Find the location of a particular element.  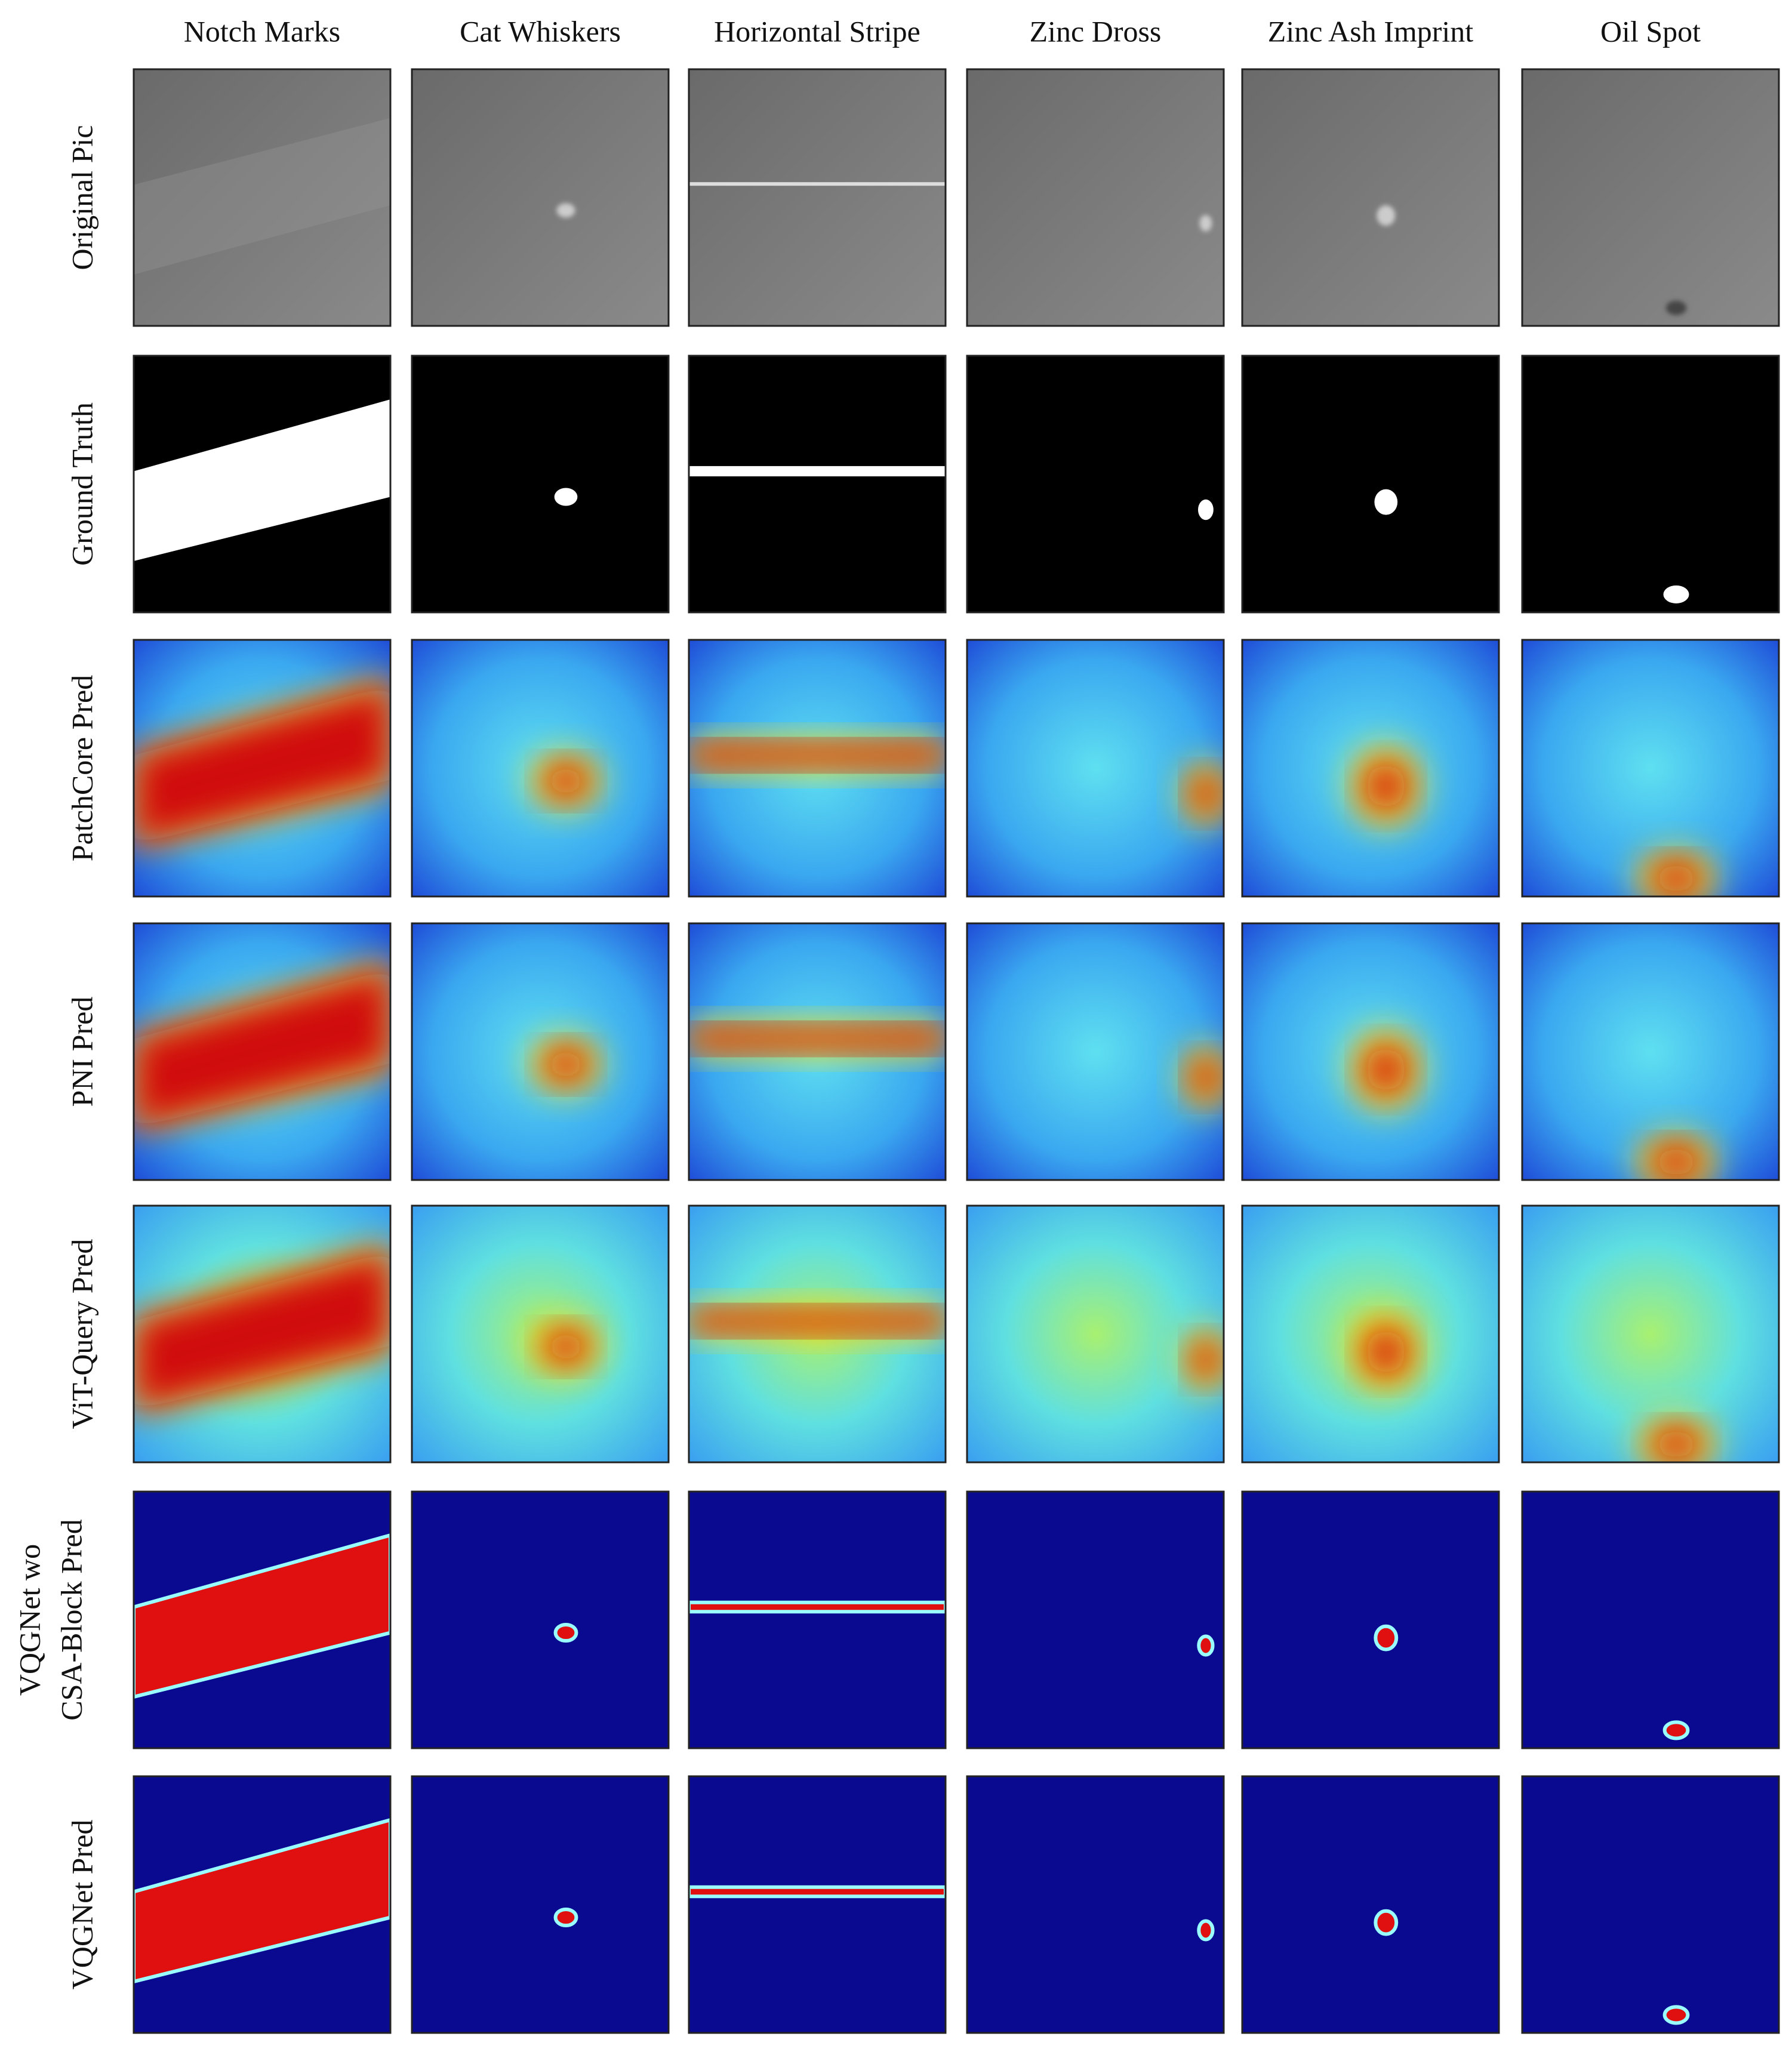

column-label: Notch Marks is located at coordinates (262, 31).